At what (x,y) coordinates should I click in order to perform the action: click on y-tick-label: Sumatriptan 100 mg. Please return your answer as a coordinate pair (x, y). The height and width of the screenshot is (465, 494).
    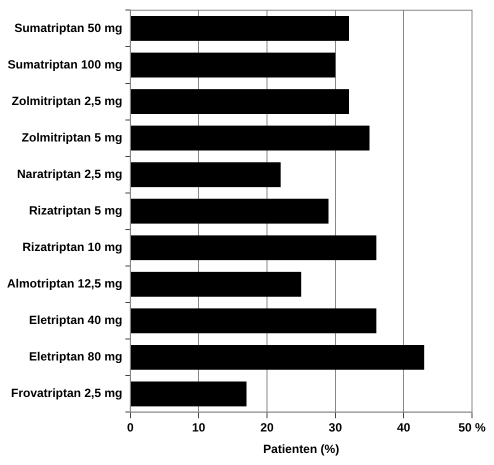
    Looking at the image, I should click on (65, 64).